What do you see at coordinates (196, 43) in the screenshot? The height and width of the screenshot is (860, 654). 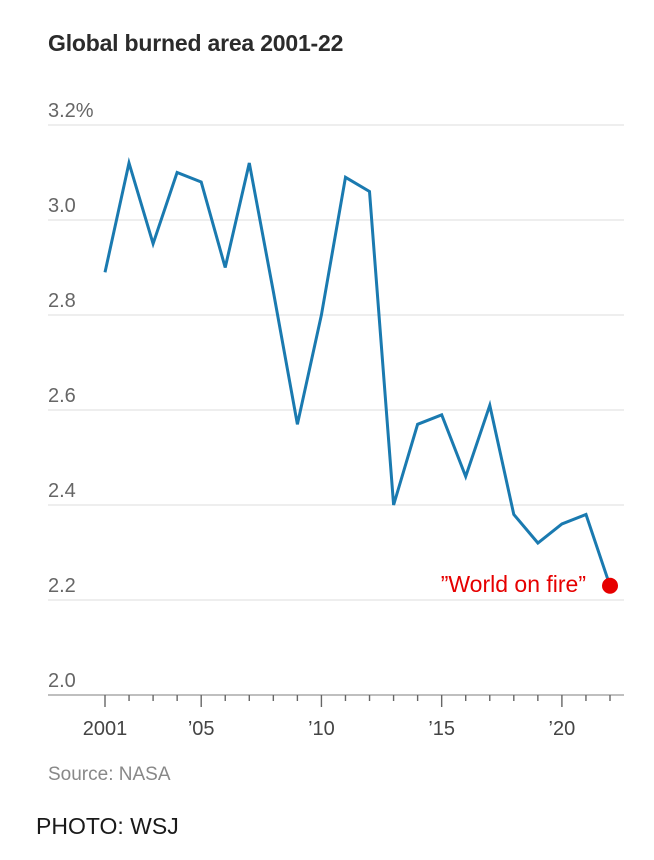 I see `chart-title: Global burned area 2001-22` at bounding box center [196, 43].